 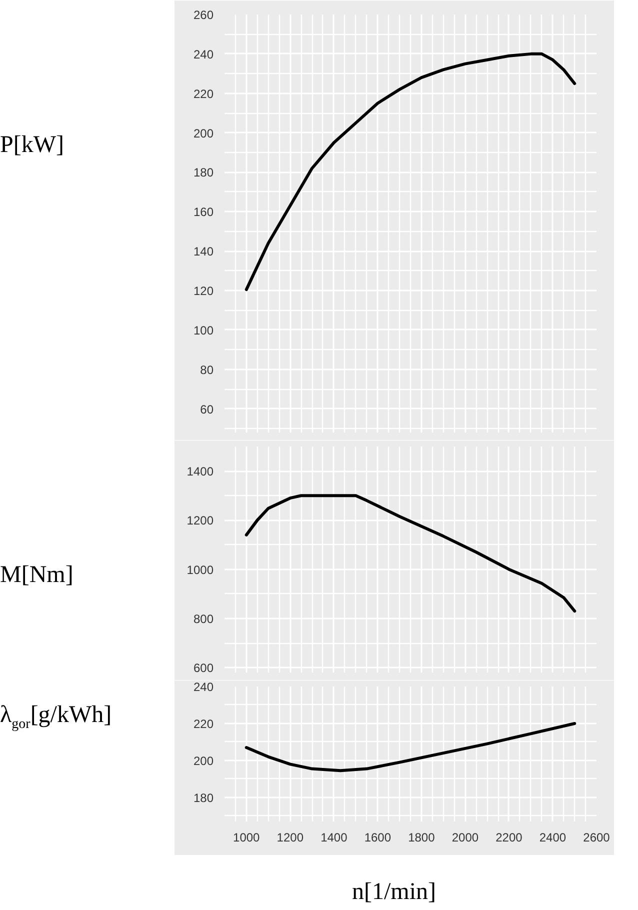 I want to click on y-tick-label: 1000, so click(x=200, y=569).